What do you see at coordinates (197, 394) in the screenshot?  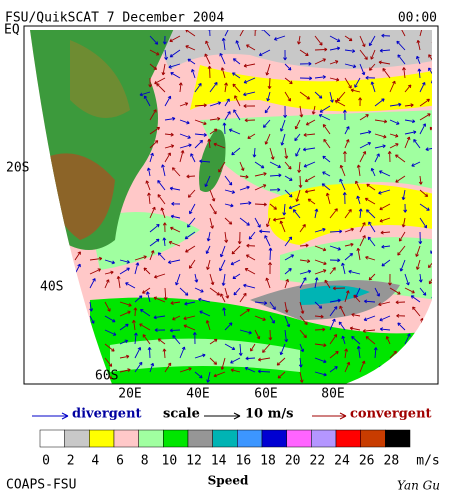 I see `lon-label: 40E` at bounding box center [197, 394].